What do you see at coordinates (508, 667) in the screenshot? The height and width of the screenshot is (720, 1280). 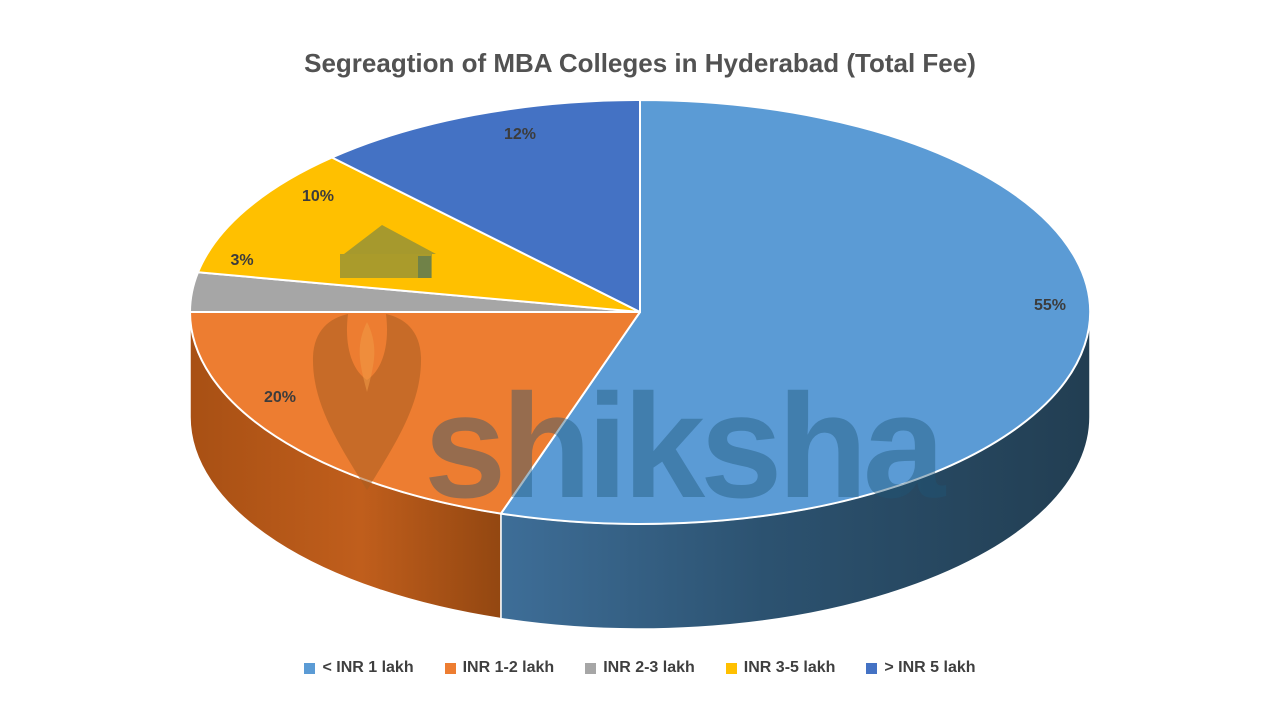 I see `legend-label: INR 1-2 lakh` at bounding box center [508, 667].